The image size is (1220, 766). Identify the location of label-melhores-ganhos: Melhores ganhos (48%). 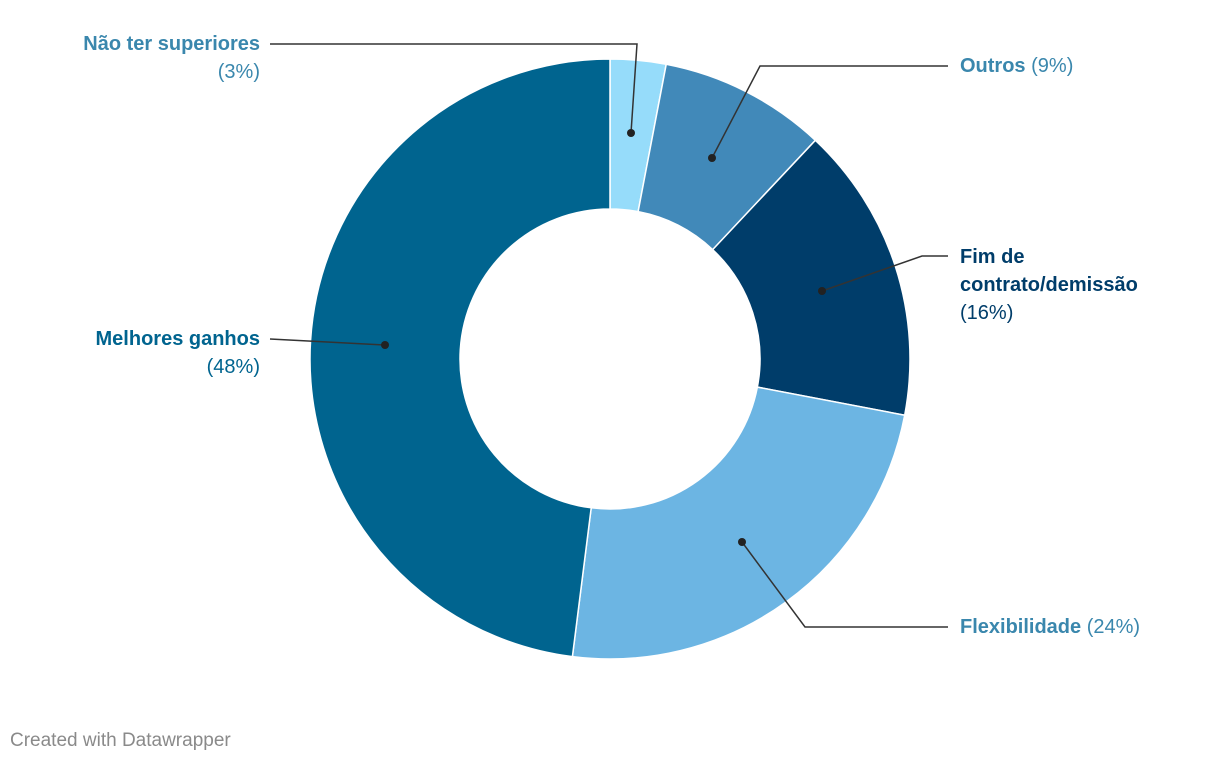
(178, 353).